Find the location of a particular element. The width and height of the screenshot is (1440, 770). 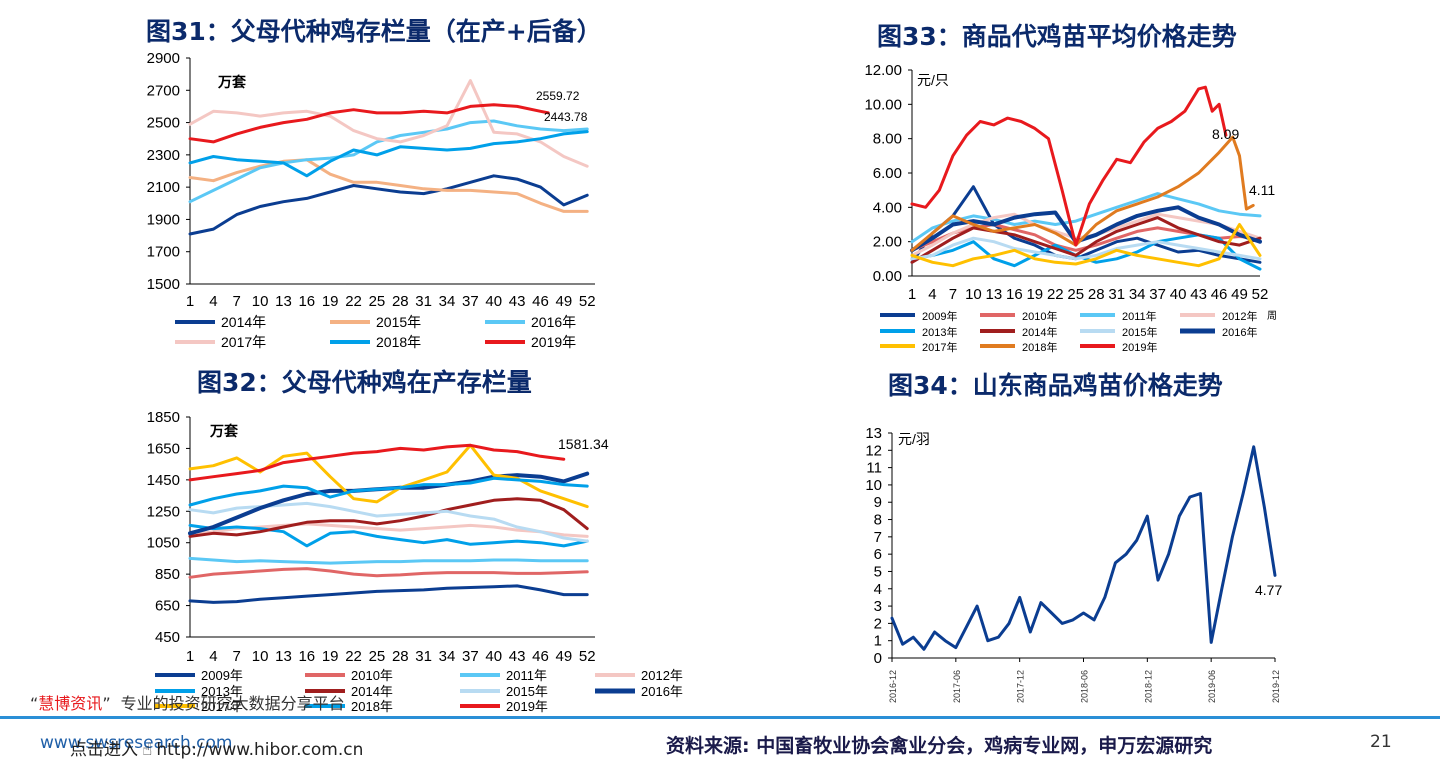

c31-y-tick-label: 2700 is located at coordinates (163, 90).